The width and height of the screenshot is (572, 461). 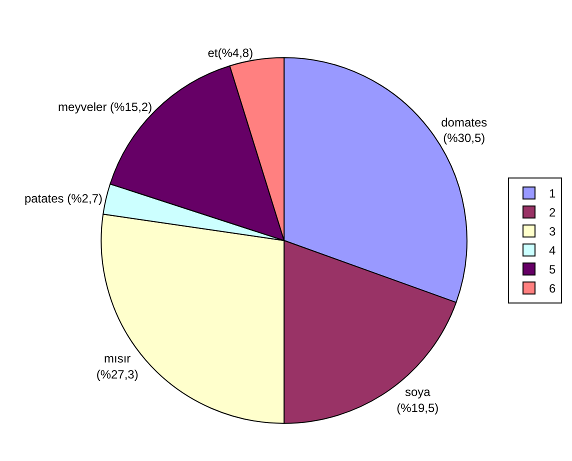 What do you see at coordinates (231, 53) in the screenshot?
I see `data-label: et(%4,8)` at bounding box center [231, 53].